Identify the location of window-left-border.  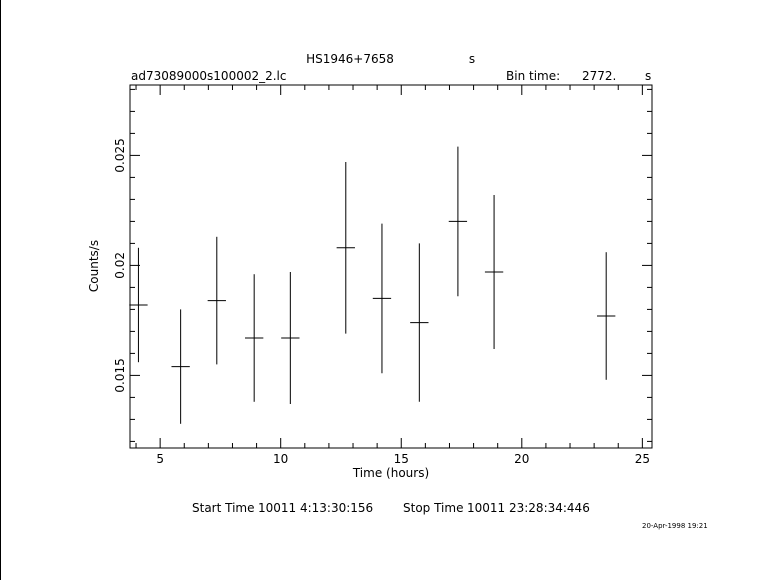
(0, 290).